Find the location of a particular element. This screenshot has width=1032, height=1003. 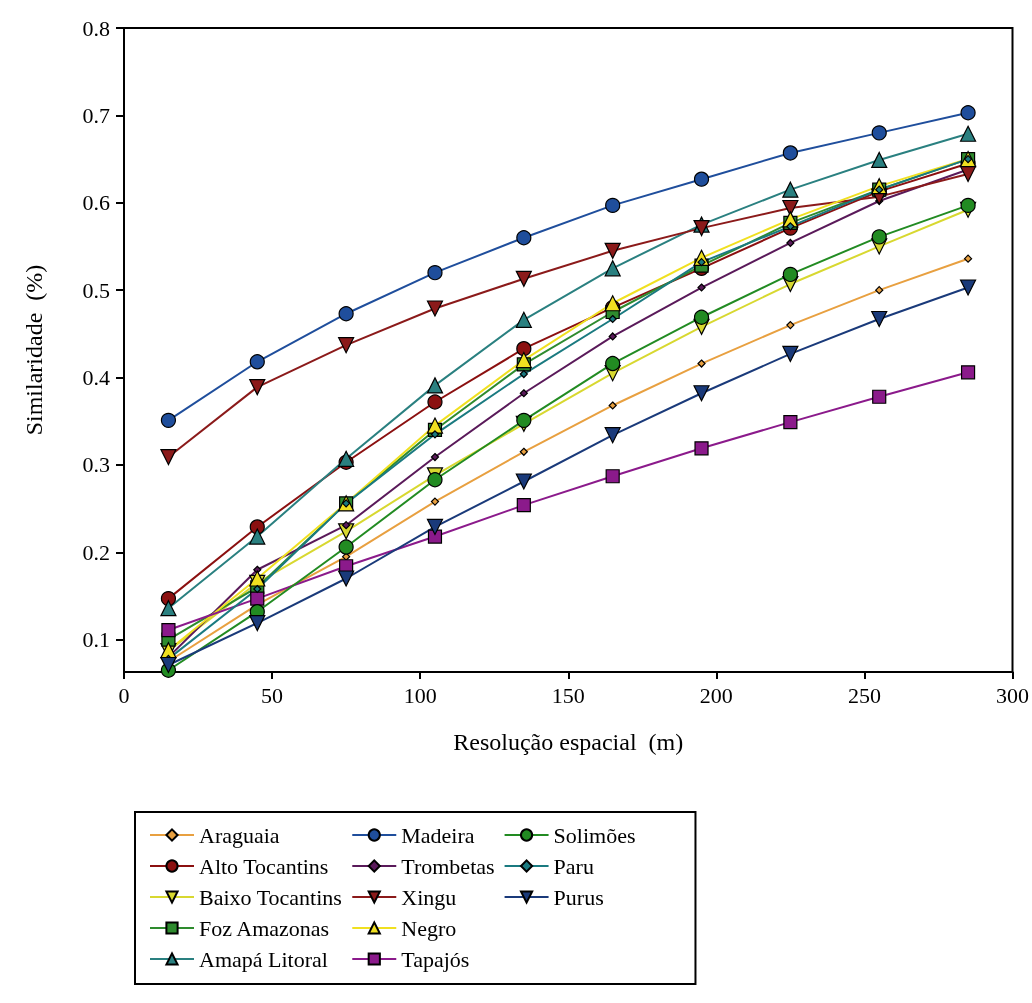

legend-label: Madeira is located at coordinates (438, 835).